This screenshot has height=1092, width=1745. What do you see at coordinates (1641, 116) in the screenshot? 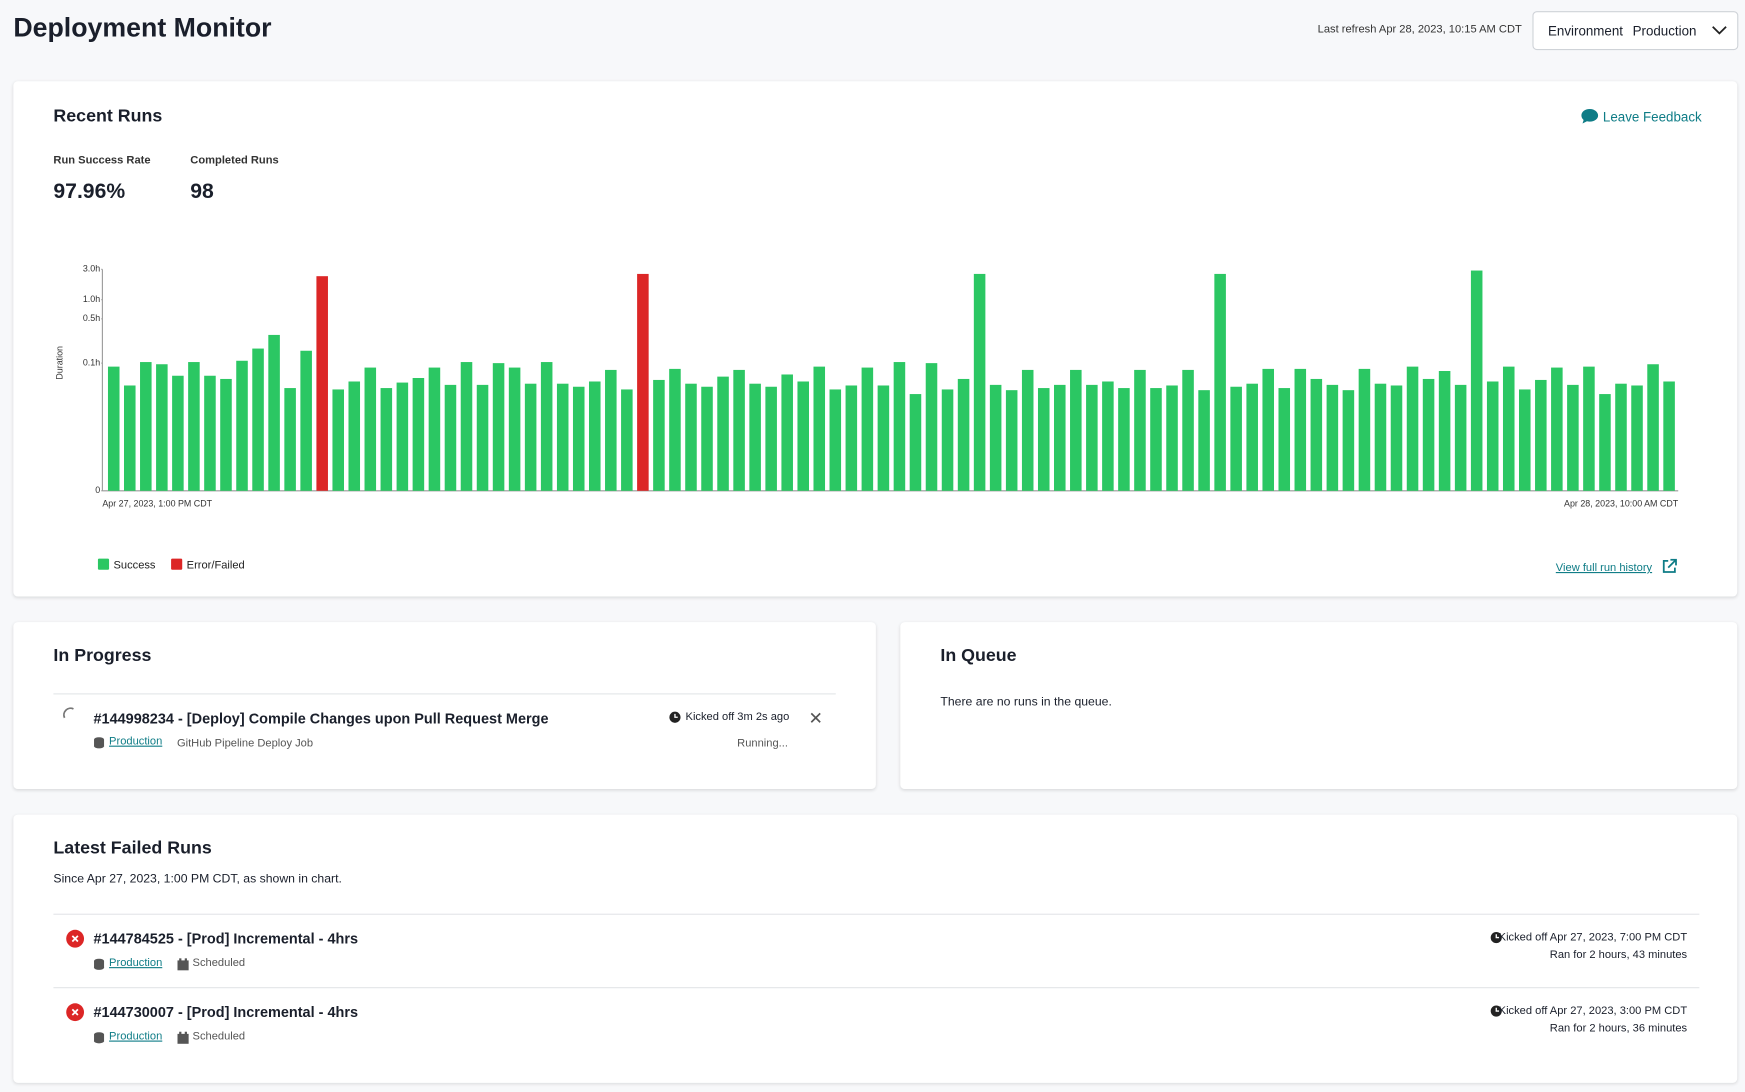
I see `feedback-link: Leave Feedback` at bounding box center [1641, 116].